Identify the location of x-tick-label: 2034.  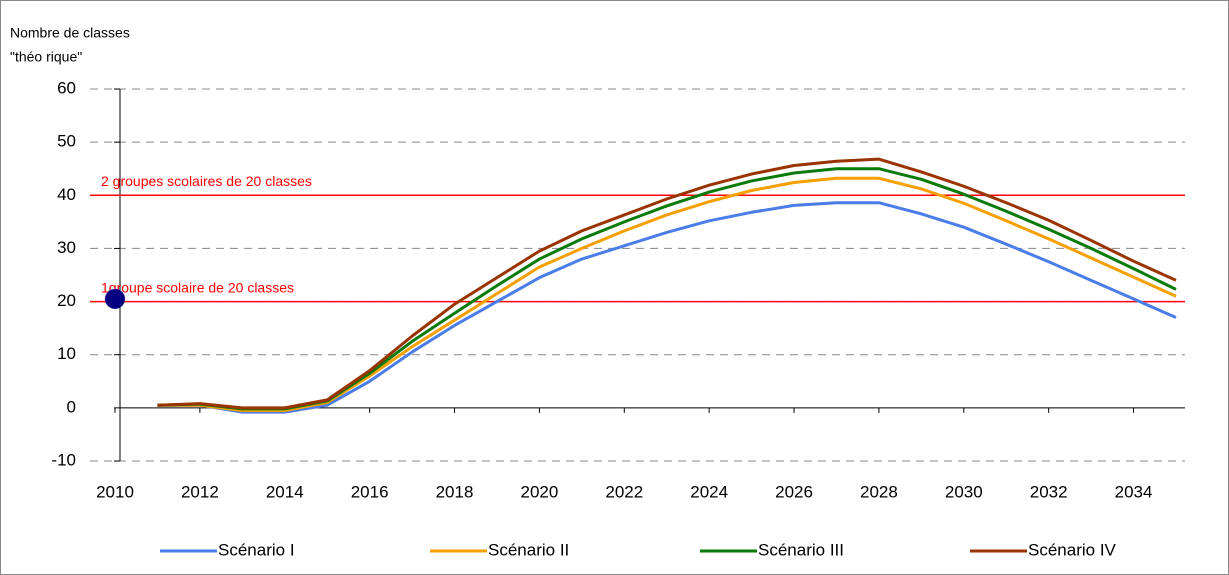
(1134, 491).